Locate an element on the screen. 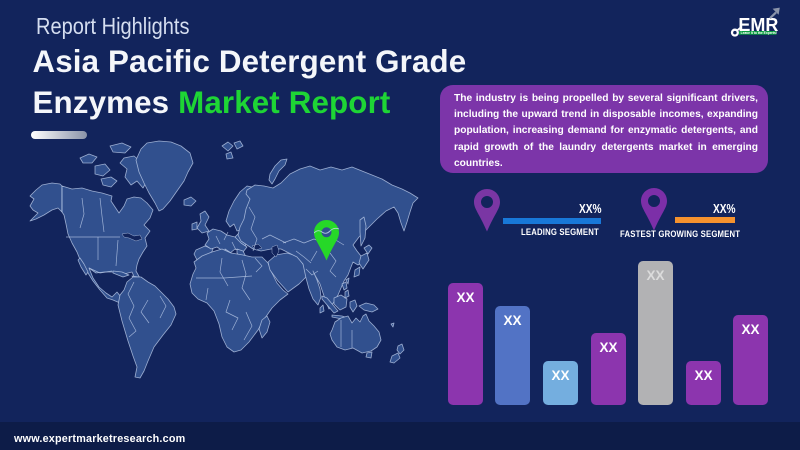  svg-text: EMR is located at coordinates (758, 25).